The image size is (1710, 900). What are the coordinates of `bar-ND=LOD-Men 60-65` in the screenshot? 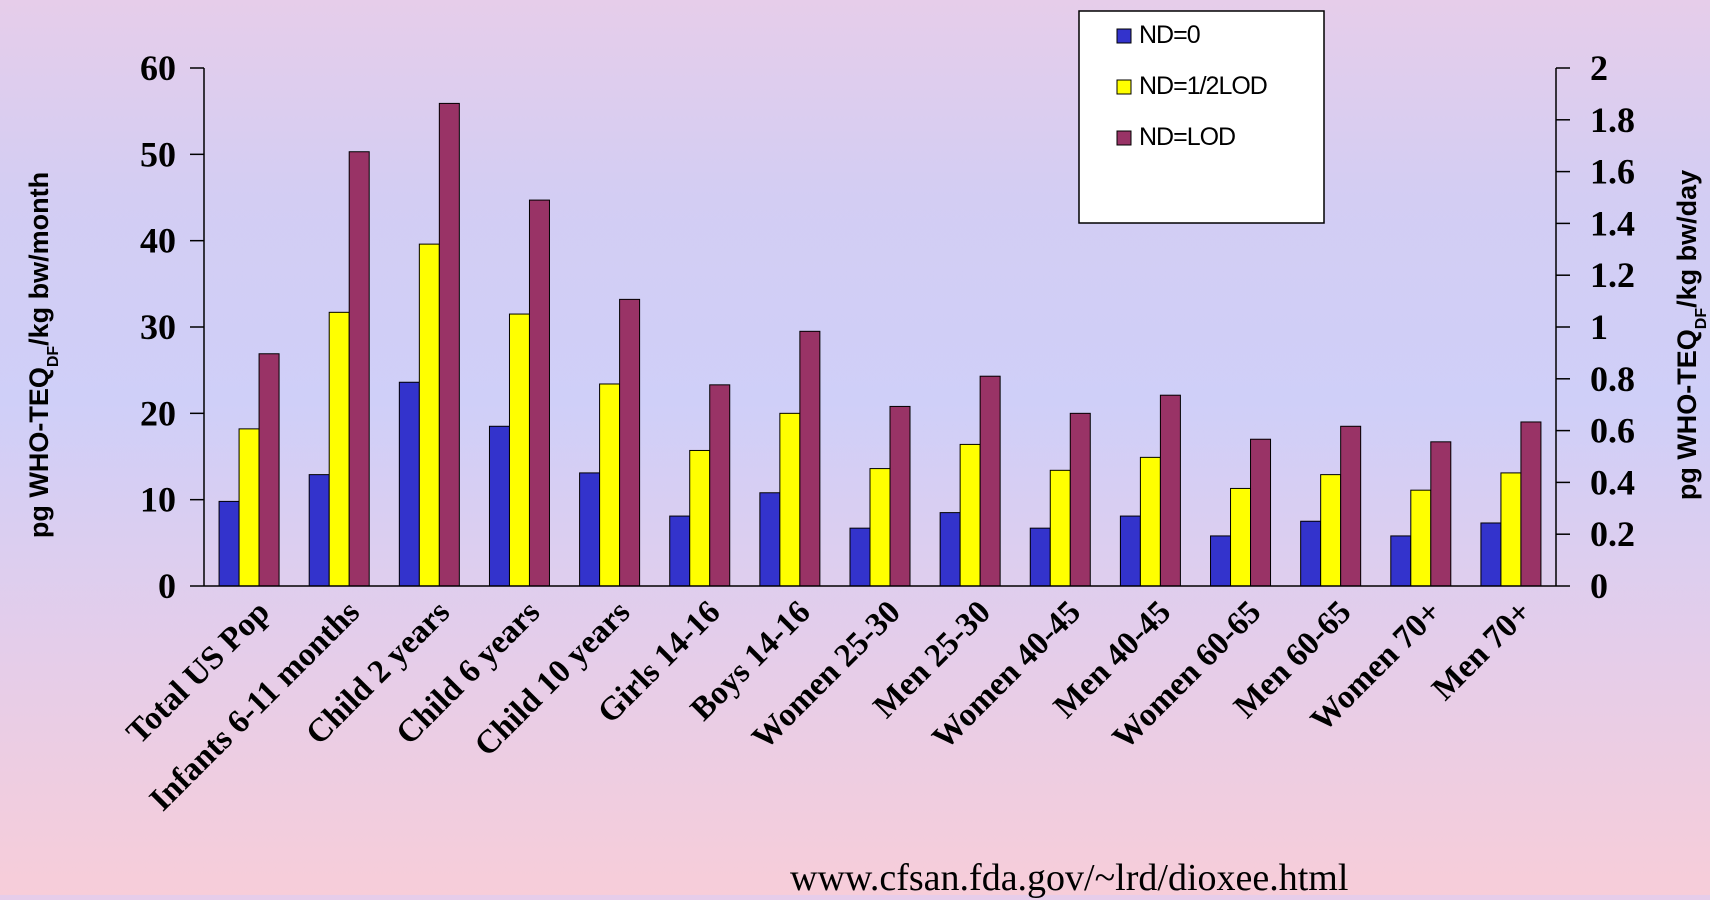 It's located at (1351, 506).